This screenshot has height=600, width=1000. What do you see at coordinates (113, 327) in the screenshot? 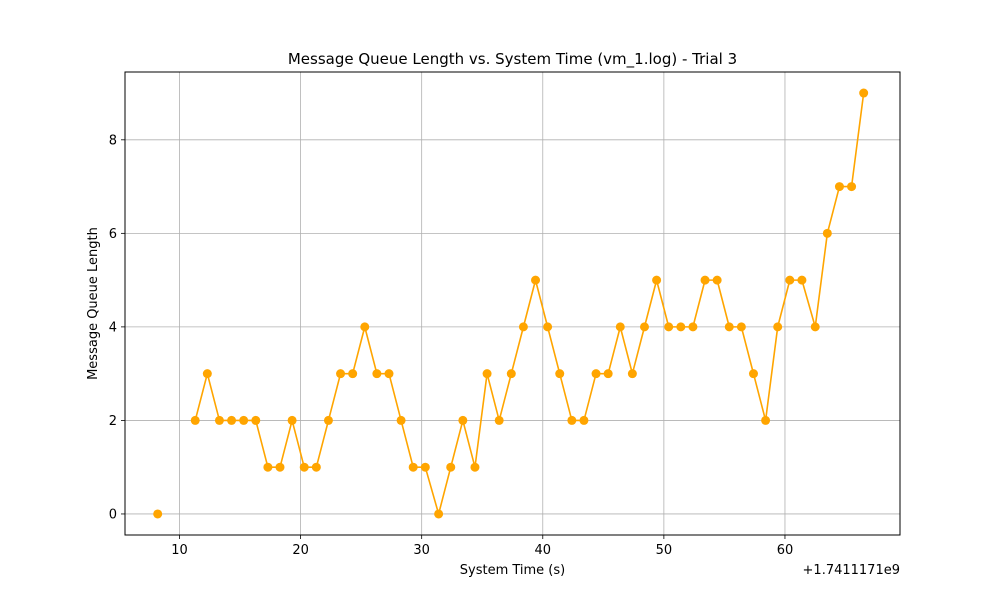
I see `y-tick-label: 4` at bounding box center [113, 327].